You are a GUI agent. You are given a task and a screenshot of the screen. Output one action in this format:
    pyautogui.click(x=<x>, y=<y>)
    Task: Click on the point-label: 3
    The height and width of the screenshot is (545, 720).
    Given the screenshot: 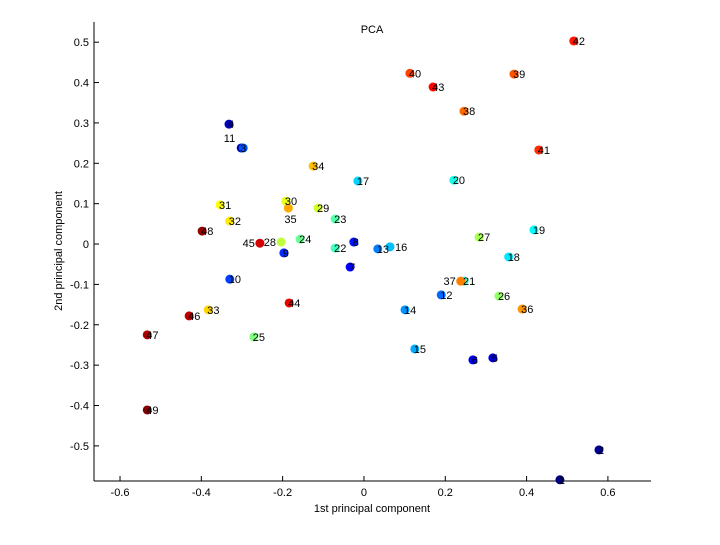 What is the action you would take?
    pyautogui.click(x=243, y=149)
    